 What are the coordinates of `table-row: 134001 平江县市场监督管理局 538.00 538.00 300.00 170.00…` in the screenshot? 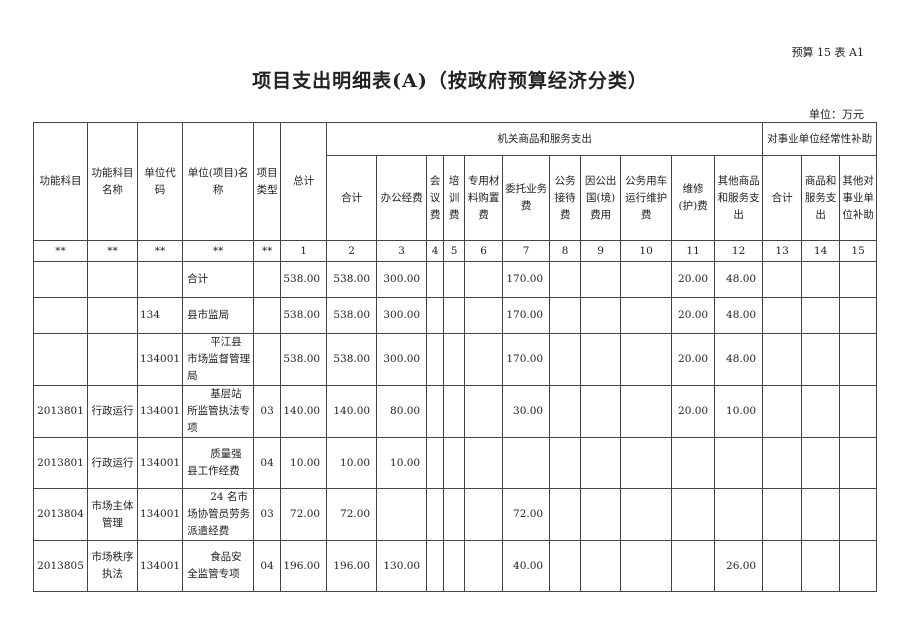 It's located at (455, 359).